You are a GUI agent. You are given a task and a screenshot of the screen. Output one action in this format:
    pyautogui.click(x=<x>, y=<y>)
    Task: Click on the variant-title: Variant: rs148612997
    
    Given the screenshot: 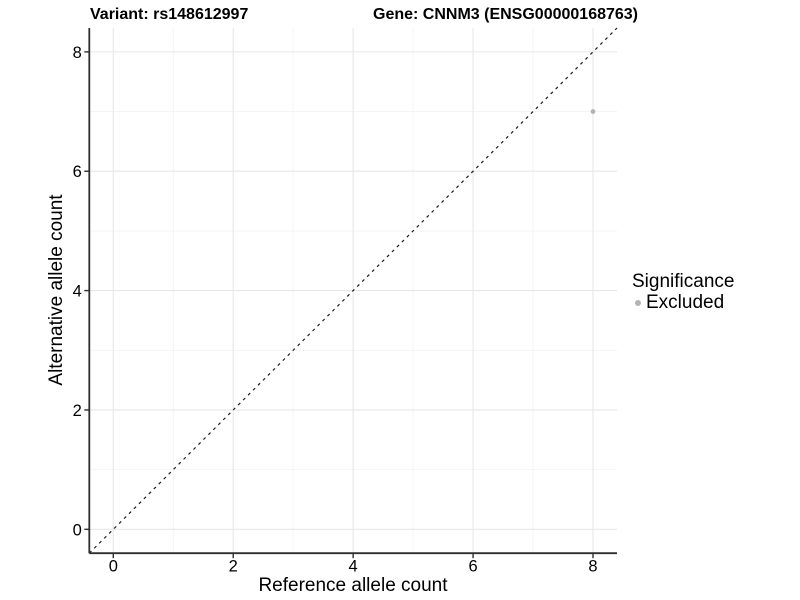 What is the action you would take?
    pyautogui.click(x=169, y=14)
    